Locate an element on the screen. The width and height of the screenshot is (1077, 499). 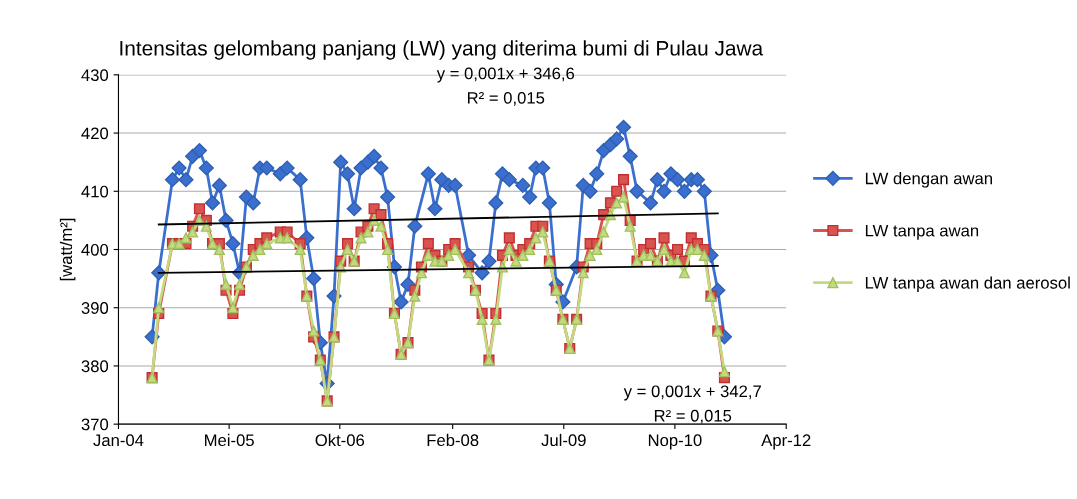
x-tick-label: Mei-05 is located at coordinates (229, 440).